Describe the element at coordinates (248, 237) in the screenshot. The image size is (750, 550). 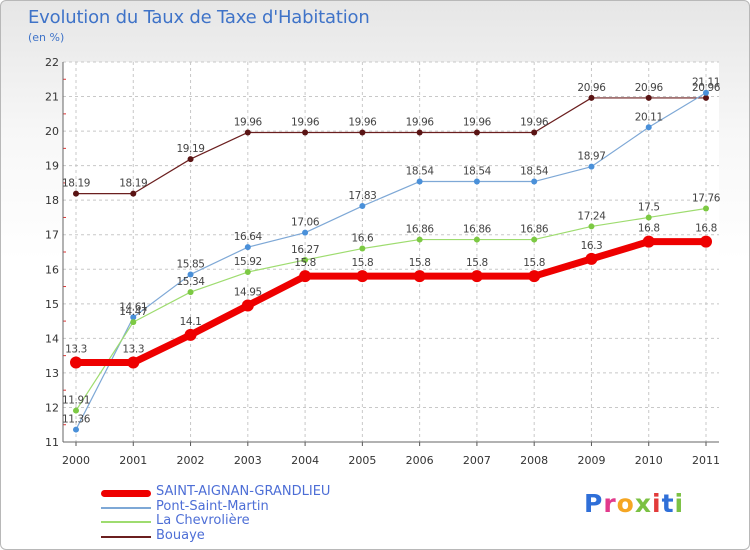
I see `data-label: 16.64` at that location.